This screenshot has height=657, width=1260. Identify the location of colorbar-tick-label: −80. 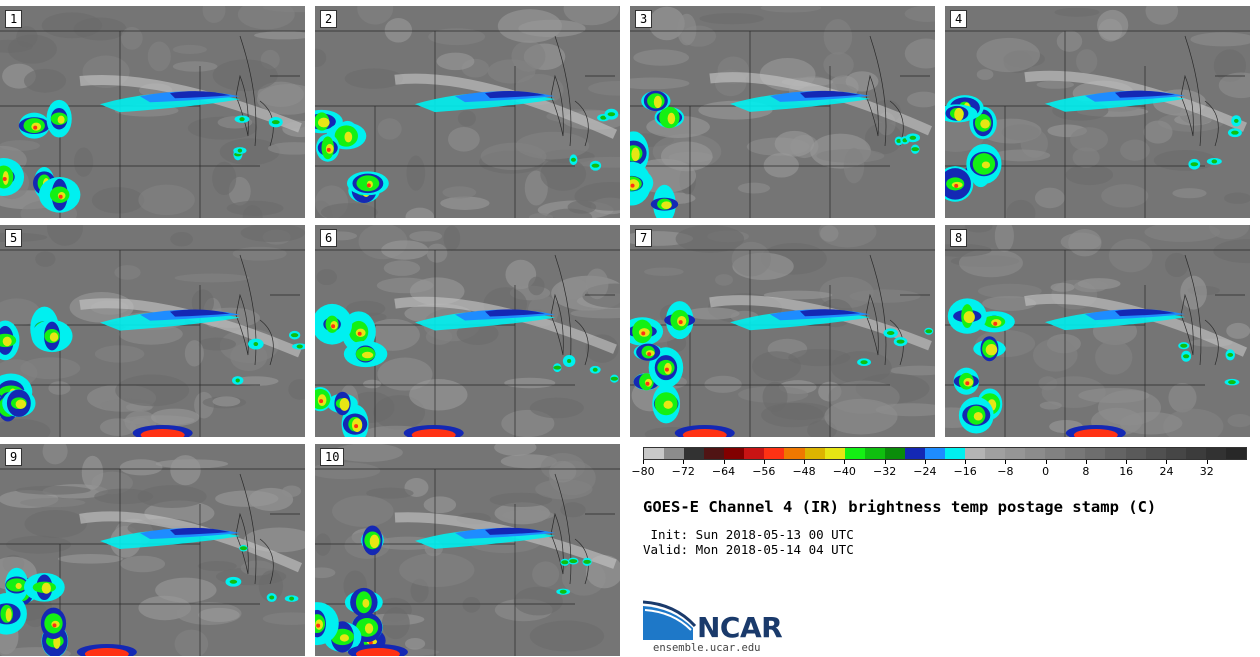
(643, 471).